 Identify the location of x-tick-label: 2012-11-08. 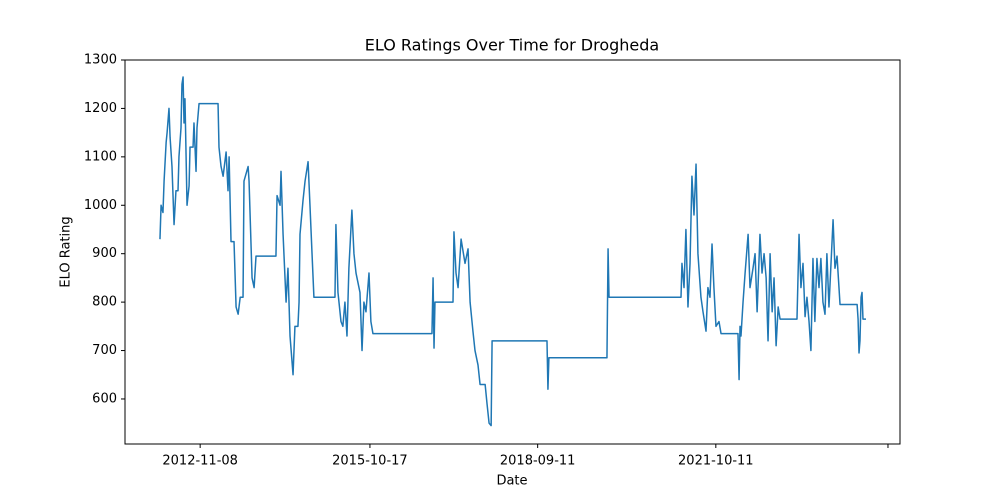
(200, 461).